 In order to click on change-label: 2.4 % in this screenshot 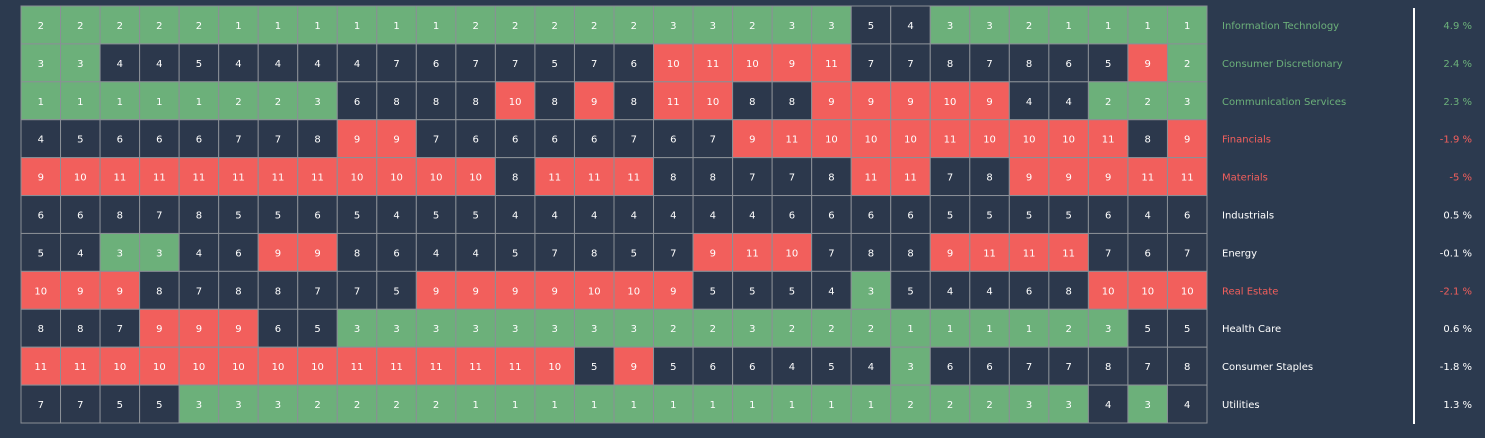, I will do `click(1457, 64)`.